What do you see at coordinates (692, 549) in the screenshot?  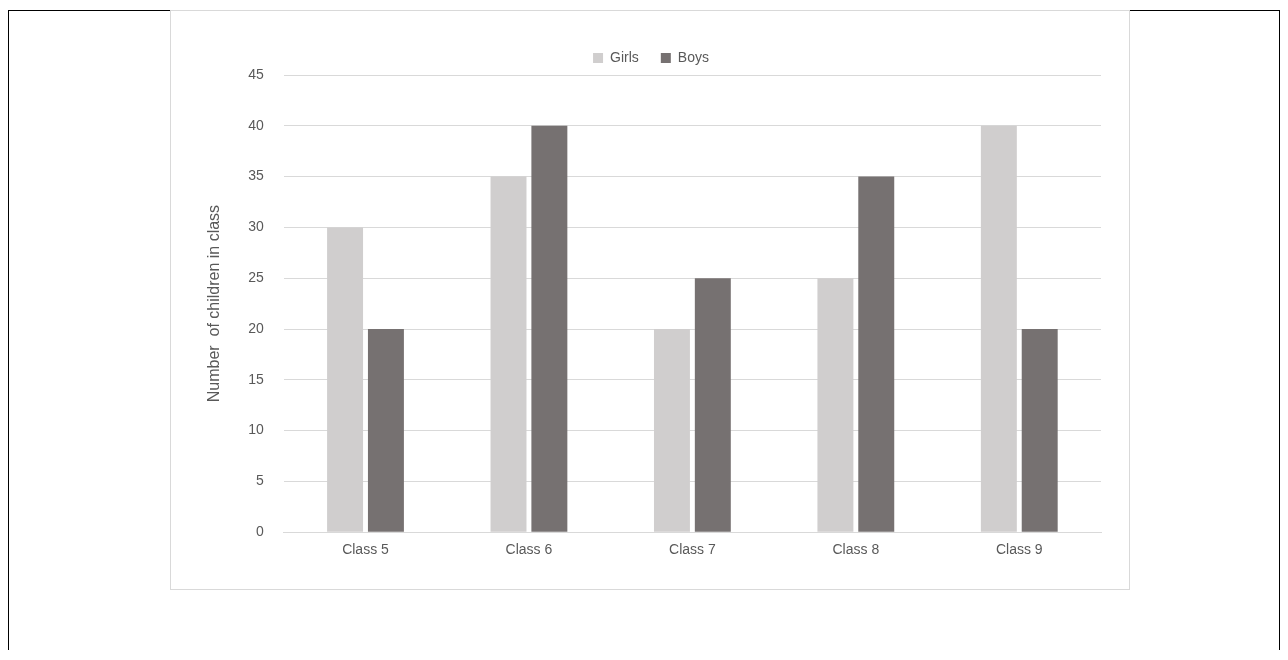 I see `x-tick-label: Class 7` at bounding box center [692, 549].